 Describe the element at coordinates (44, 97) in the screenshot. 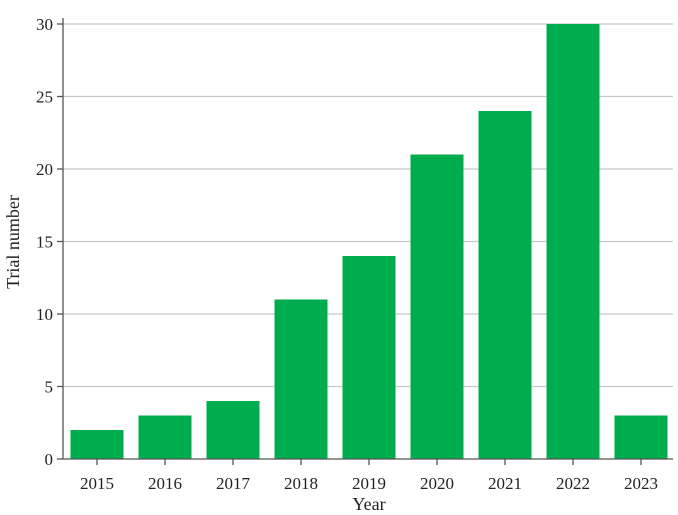

I see `y-tick-label-25: 25` at that location.